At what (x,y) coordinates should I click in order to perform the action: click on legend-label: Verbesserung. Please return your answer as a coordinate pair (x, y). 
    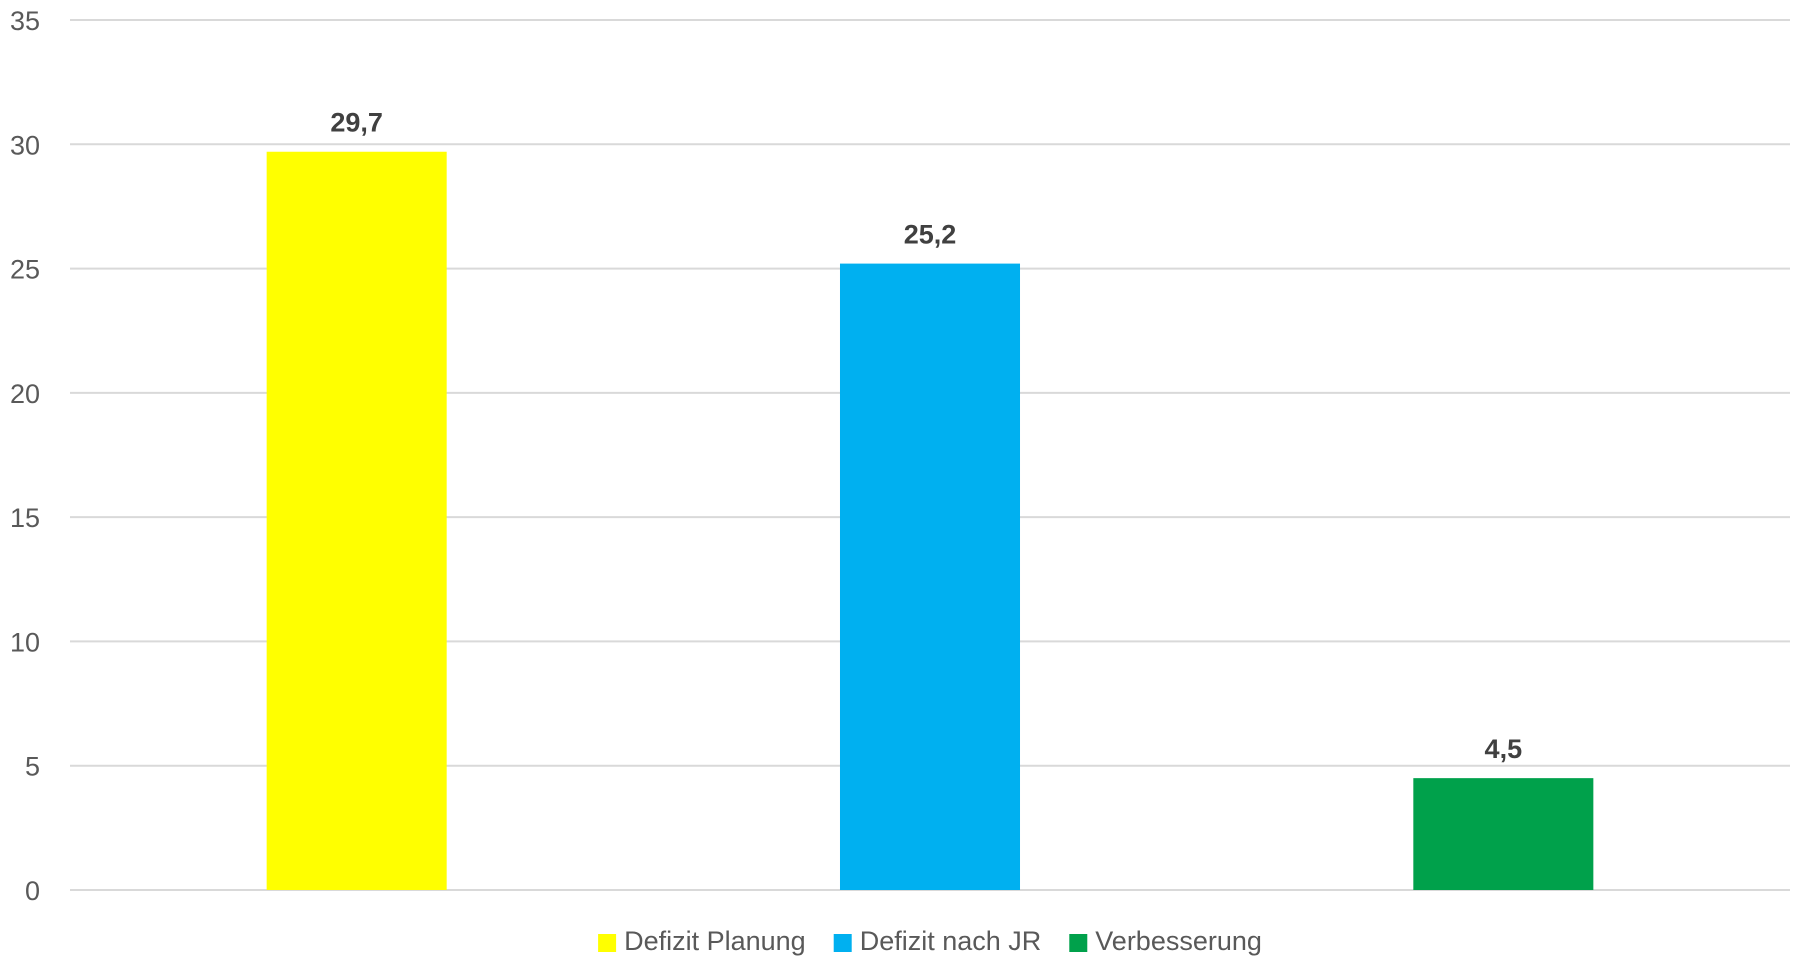
    Looking at the image, I should click on (1178, 941).